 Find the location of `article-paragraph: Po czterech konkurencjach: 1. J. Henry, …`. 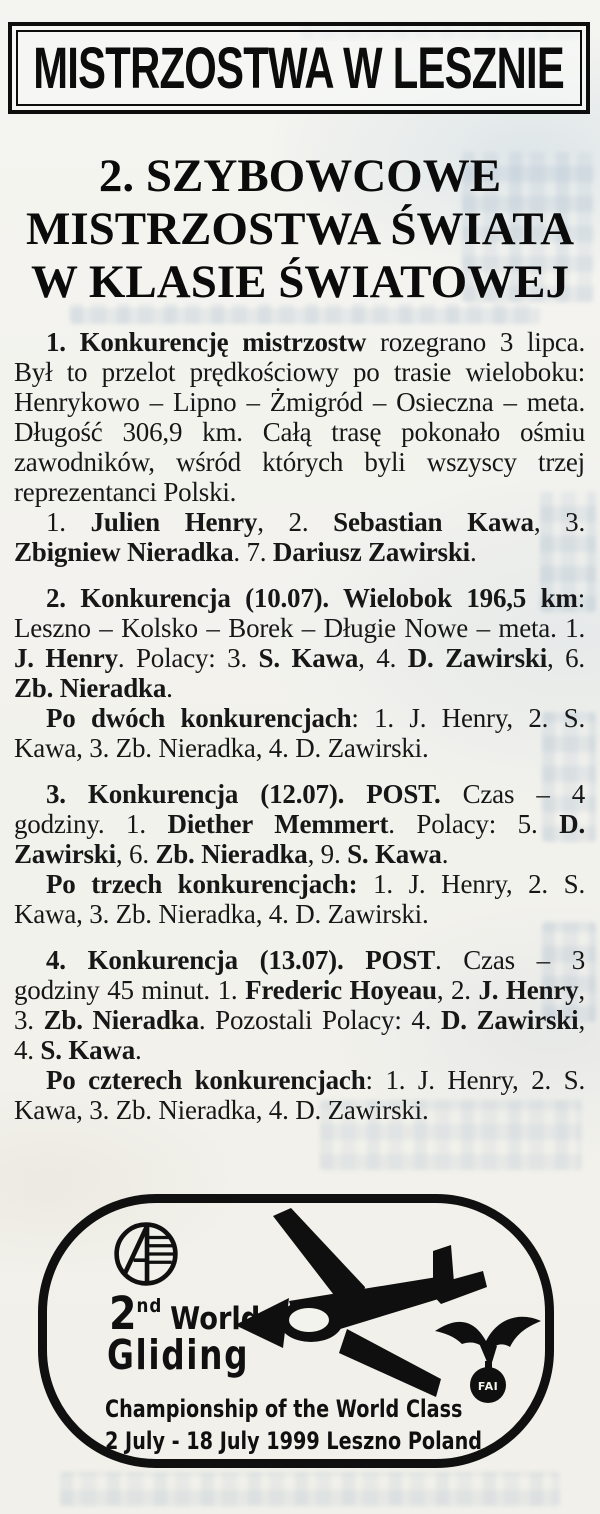

article-paragraph: Po czterech konkurencjach: 1. J. Henry, … is located at coordinates (300, 1095).